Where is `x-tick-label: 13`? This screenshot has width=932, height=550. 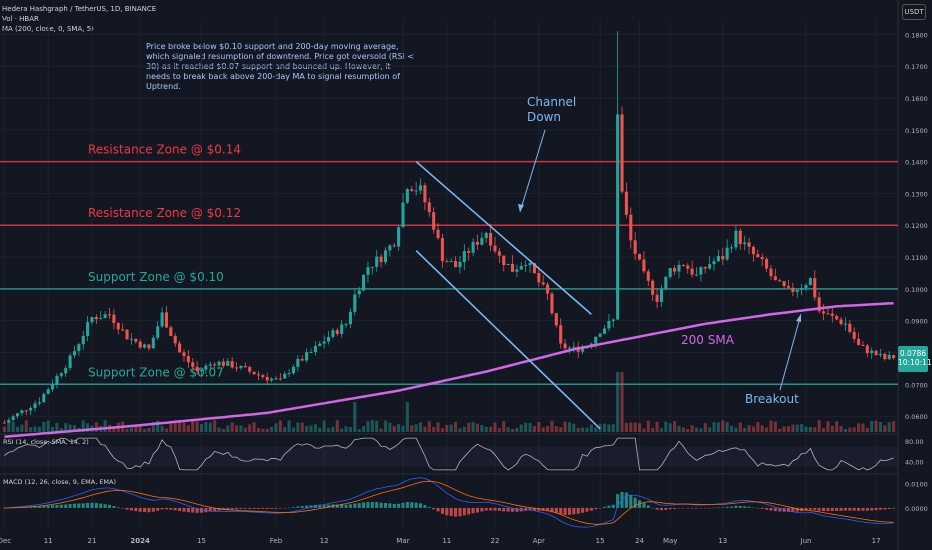
x-tick-label: 13 is located at coordinates (722, 541).